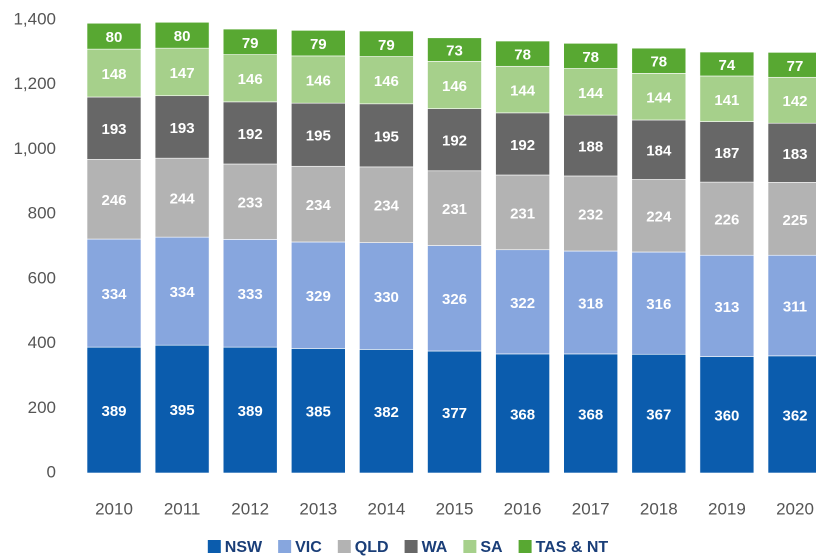  Describe the element at coordinates (658, 304) in the screenshot. I see `data-label: 316` at that location.